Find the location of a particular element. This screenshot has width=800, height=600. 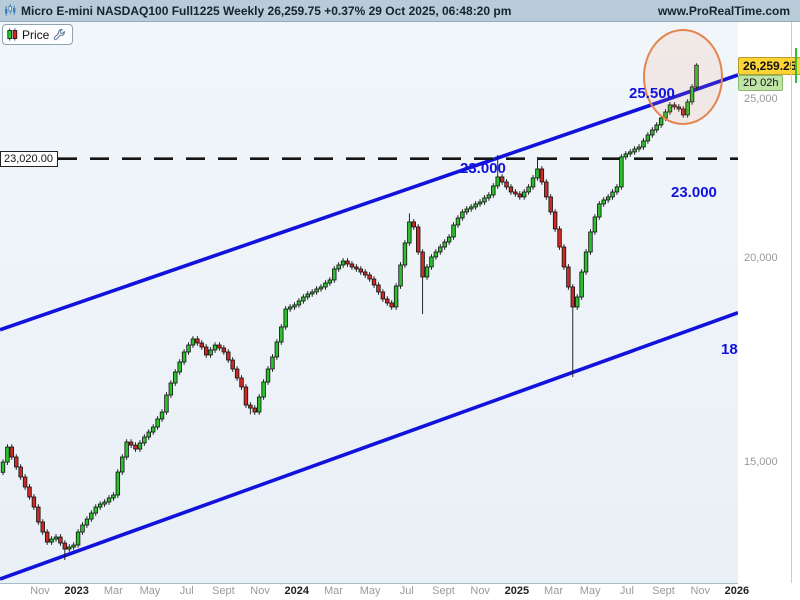

time-axis-month-label: Mar is located at coordinates (113, 591).